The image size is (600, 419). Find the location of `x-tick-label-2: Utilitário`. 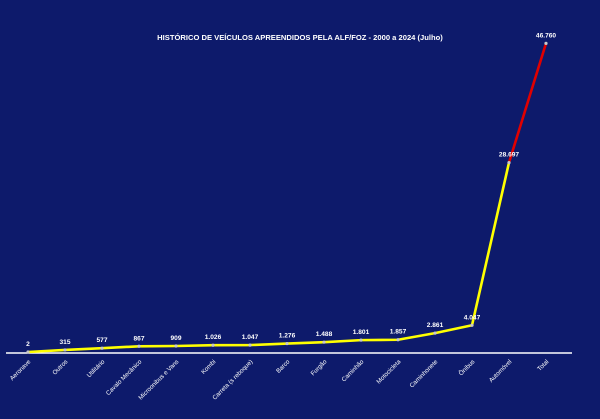

x-tick-label-2: Utilitário is located at coordinates (96, 368).